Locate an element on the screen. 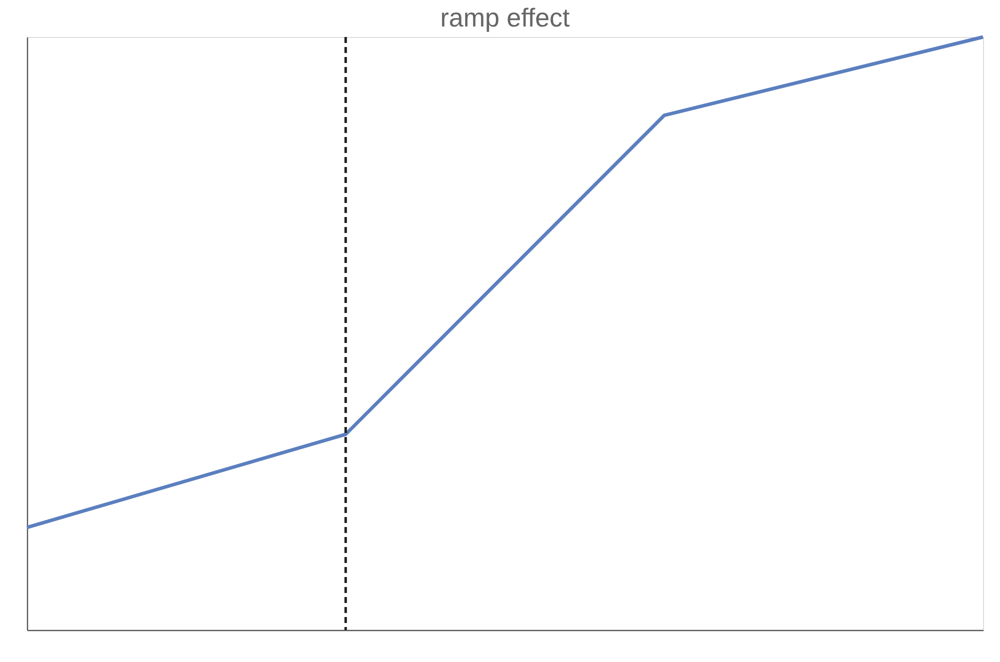  chart-title: ramp effect is located at coordinates (505, 17).